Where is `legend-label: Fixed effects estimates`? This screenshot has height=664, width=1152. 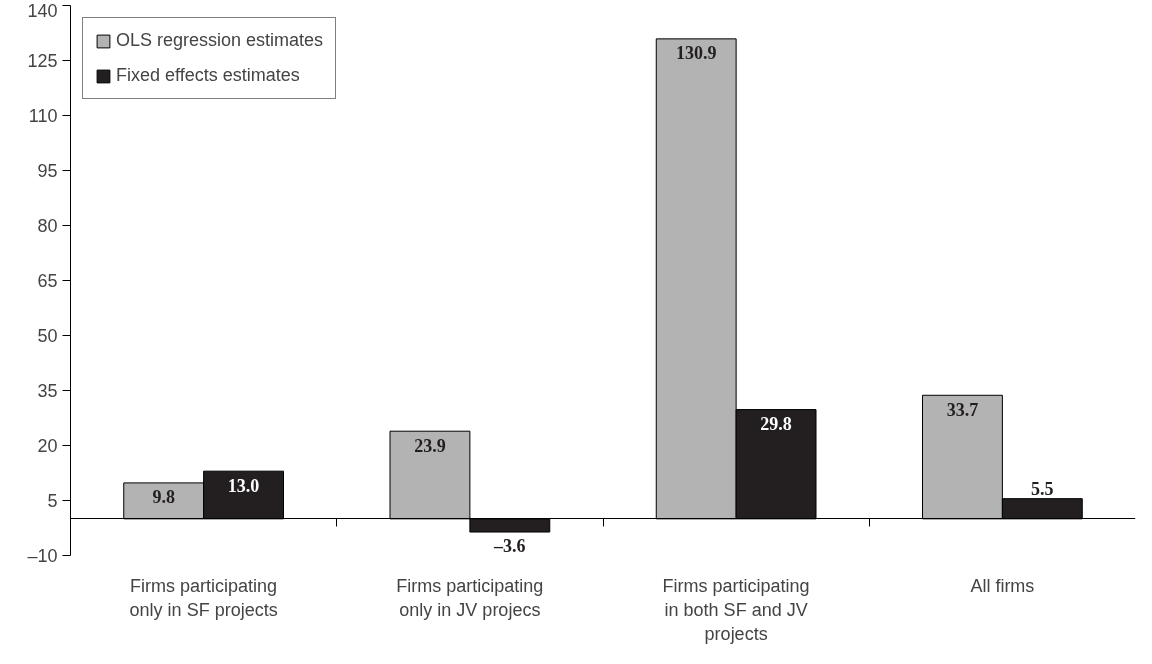 legend-label: Fixed effects estimates is located at coordinates (208, 75).